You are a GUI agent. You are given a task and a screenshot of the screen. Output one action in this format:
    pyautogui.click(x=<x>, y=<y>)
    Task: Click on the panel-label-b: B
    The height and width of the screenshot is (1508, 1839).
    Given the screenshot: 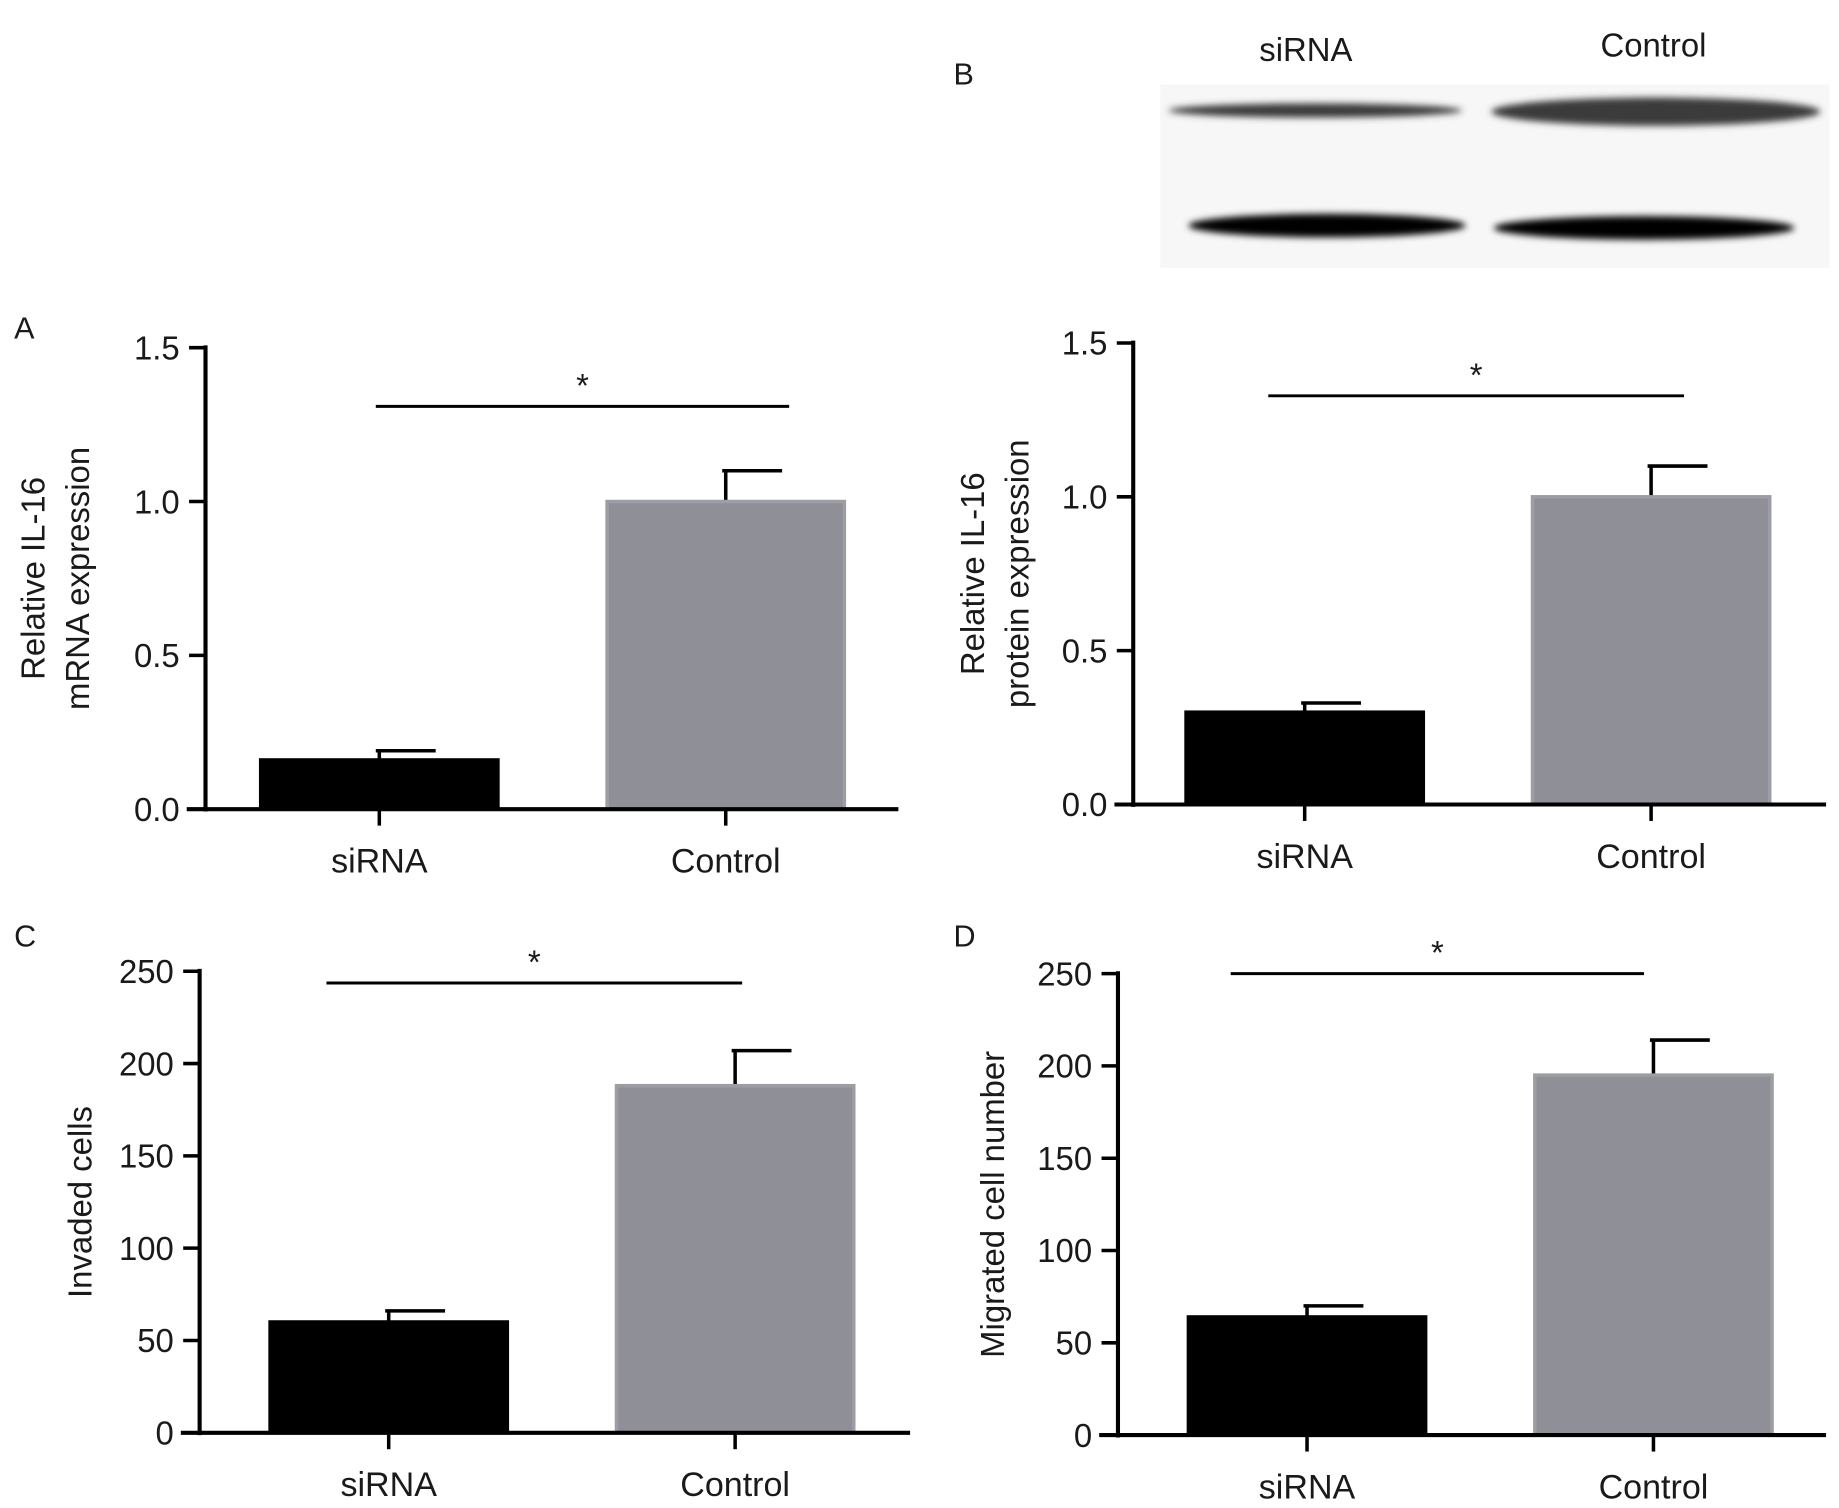 What is the action you would take?
    pyautogui.click(x=964, y=75)
    